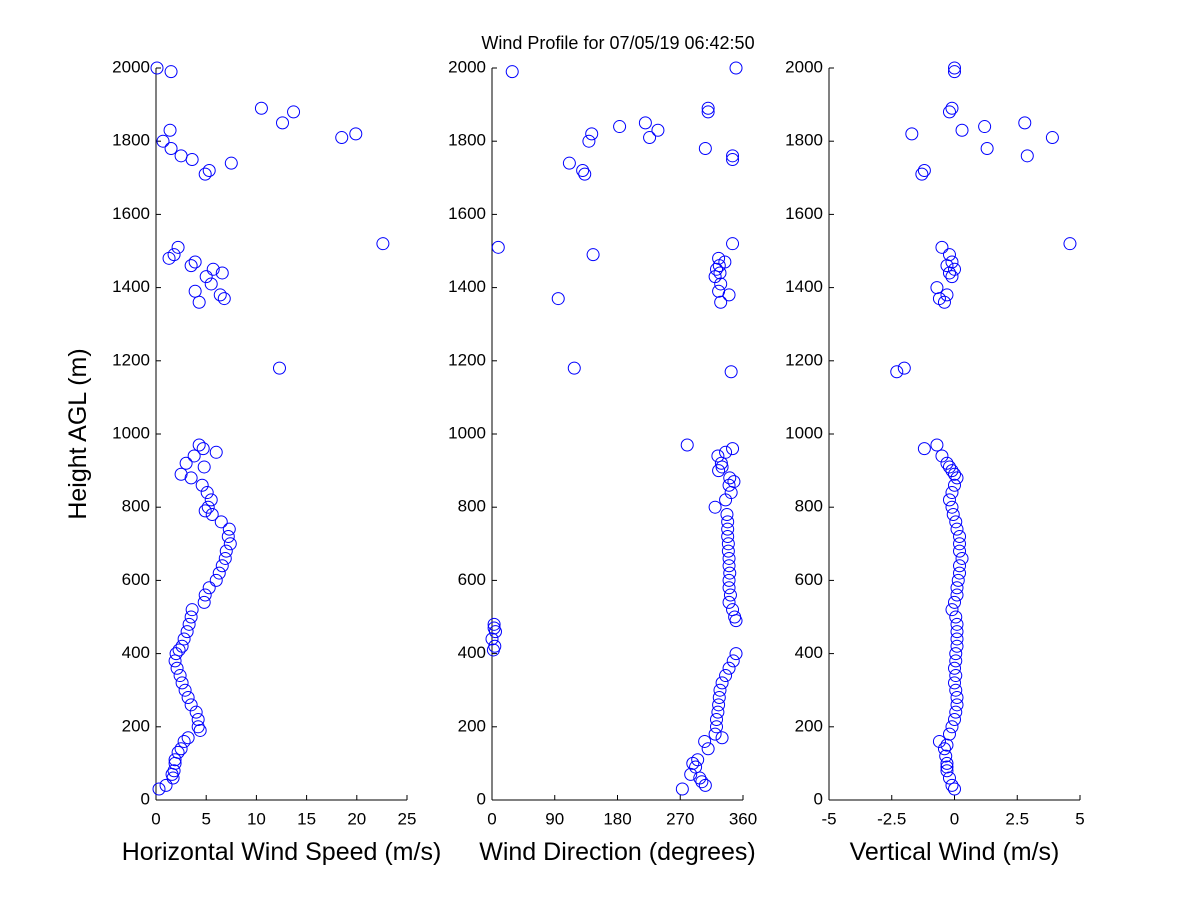  What do you see at coordinates (472, 725) in the screenshot?
I see `y-tick-label: 200` at bounding box center [472, 725].